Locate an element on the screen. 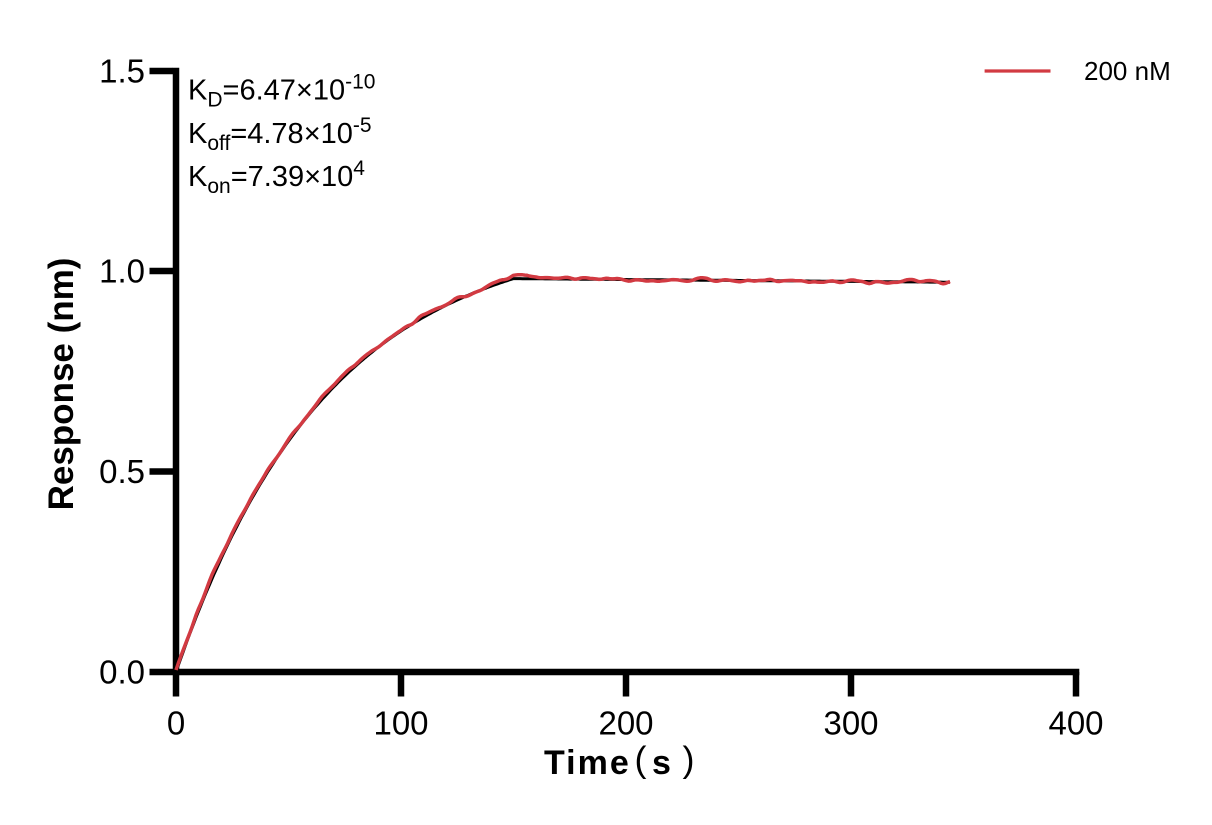  svg-text: 100 is located at coordinates (400, 723).